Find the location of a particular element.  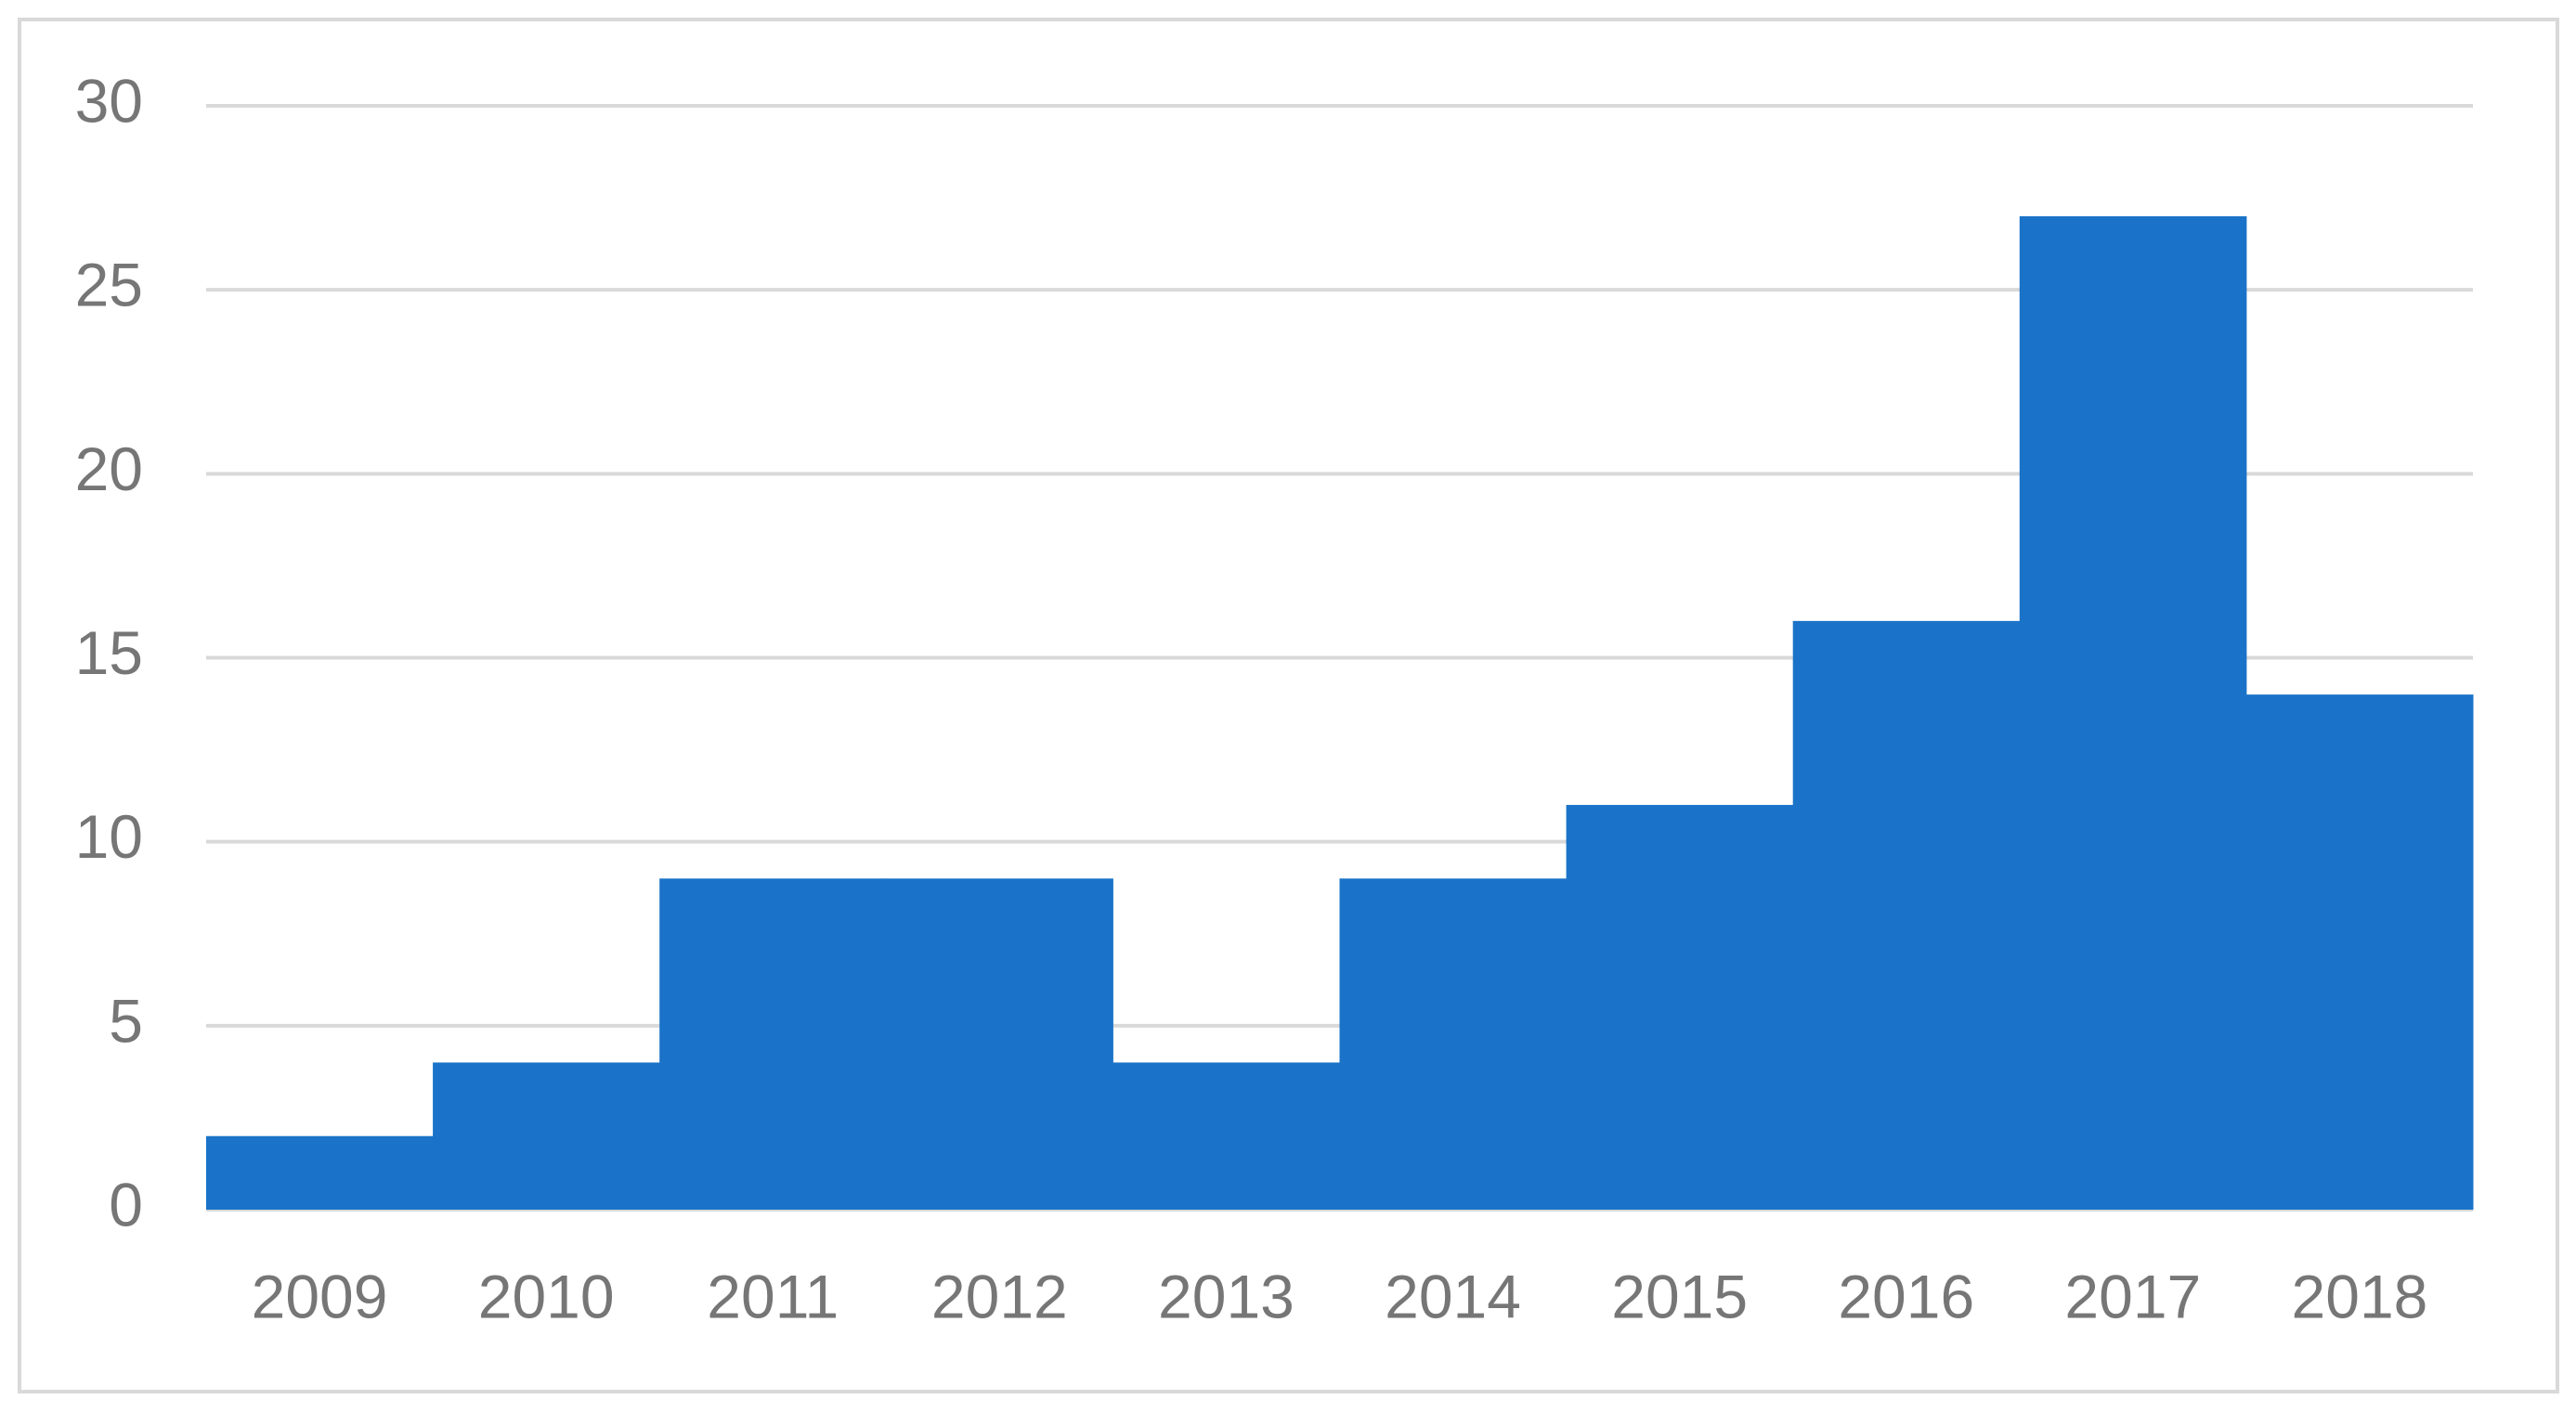

x-tick-label: 2016 is located at coordinates (1906, 1296).